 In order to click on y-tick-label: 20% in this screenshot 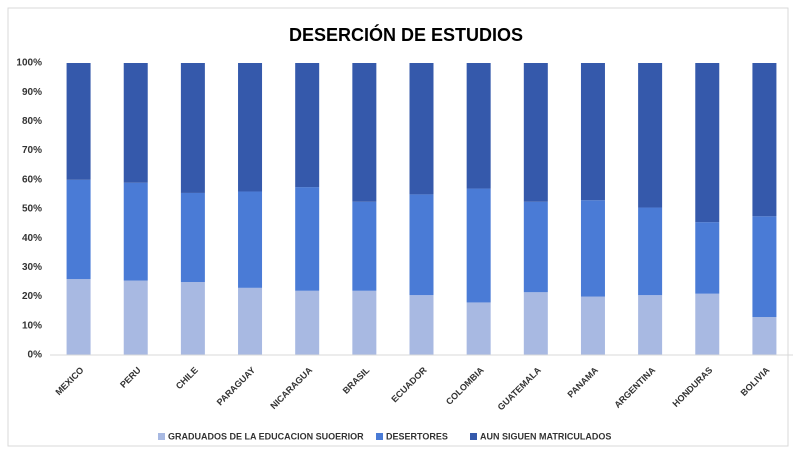, I will do `click(32, 296)`.